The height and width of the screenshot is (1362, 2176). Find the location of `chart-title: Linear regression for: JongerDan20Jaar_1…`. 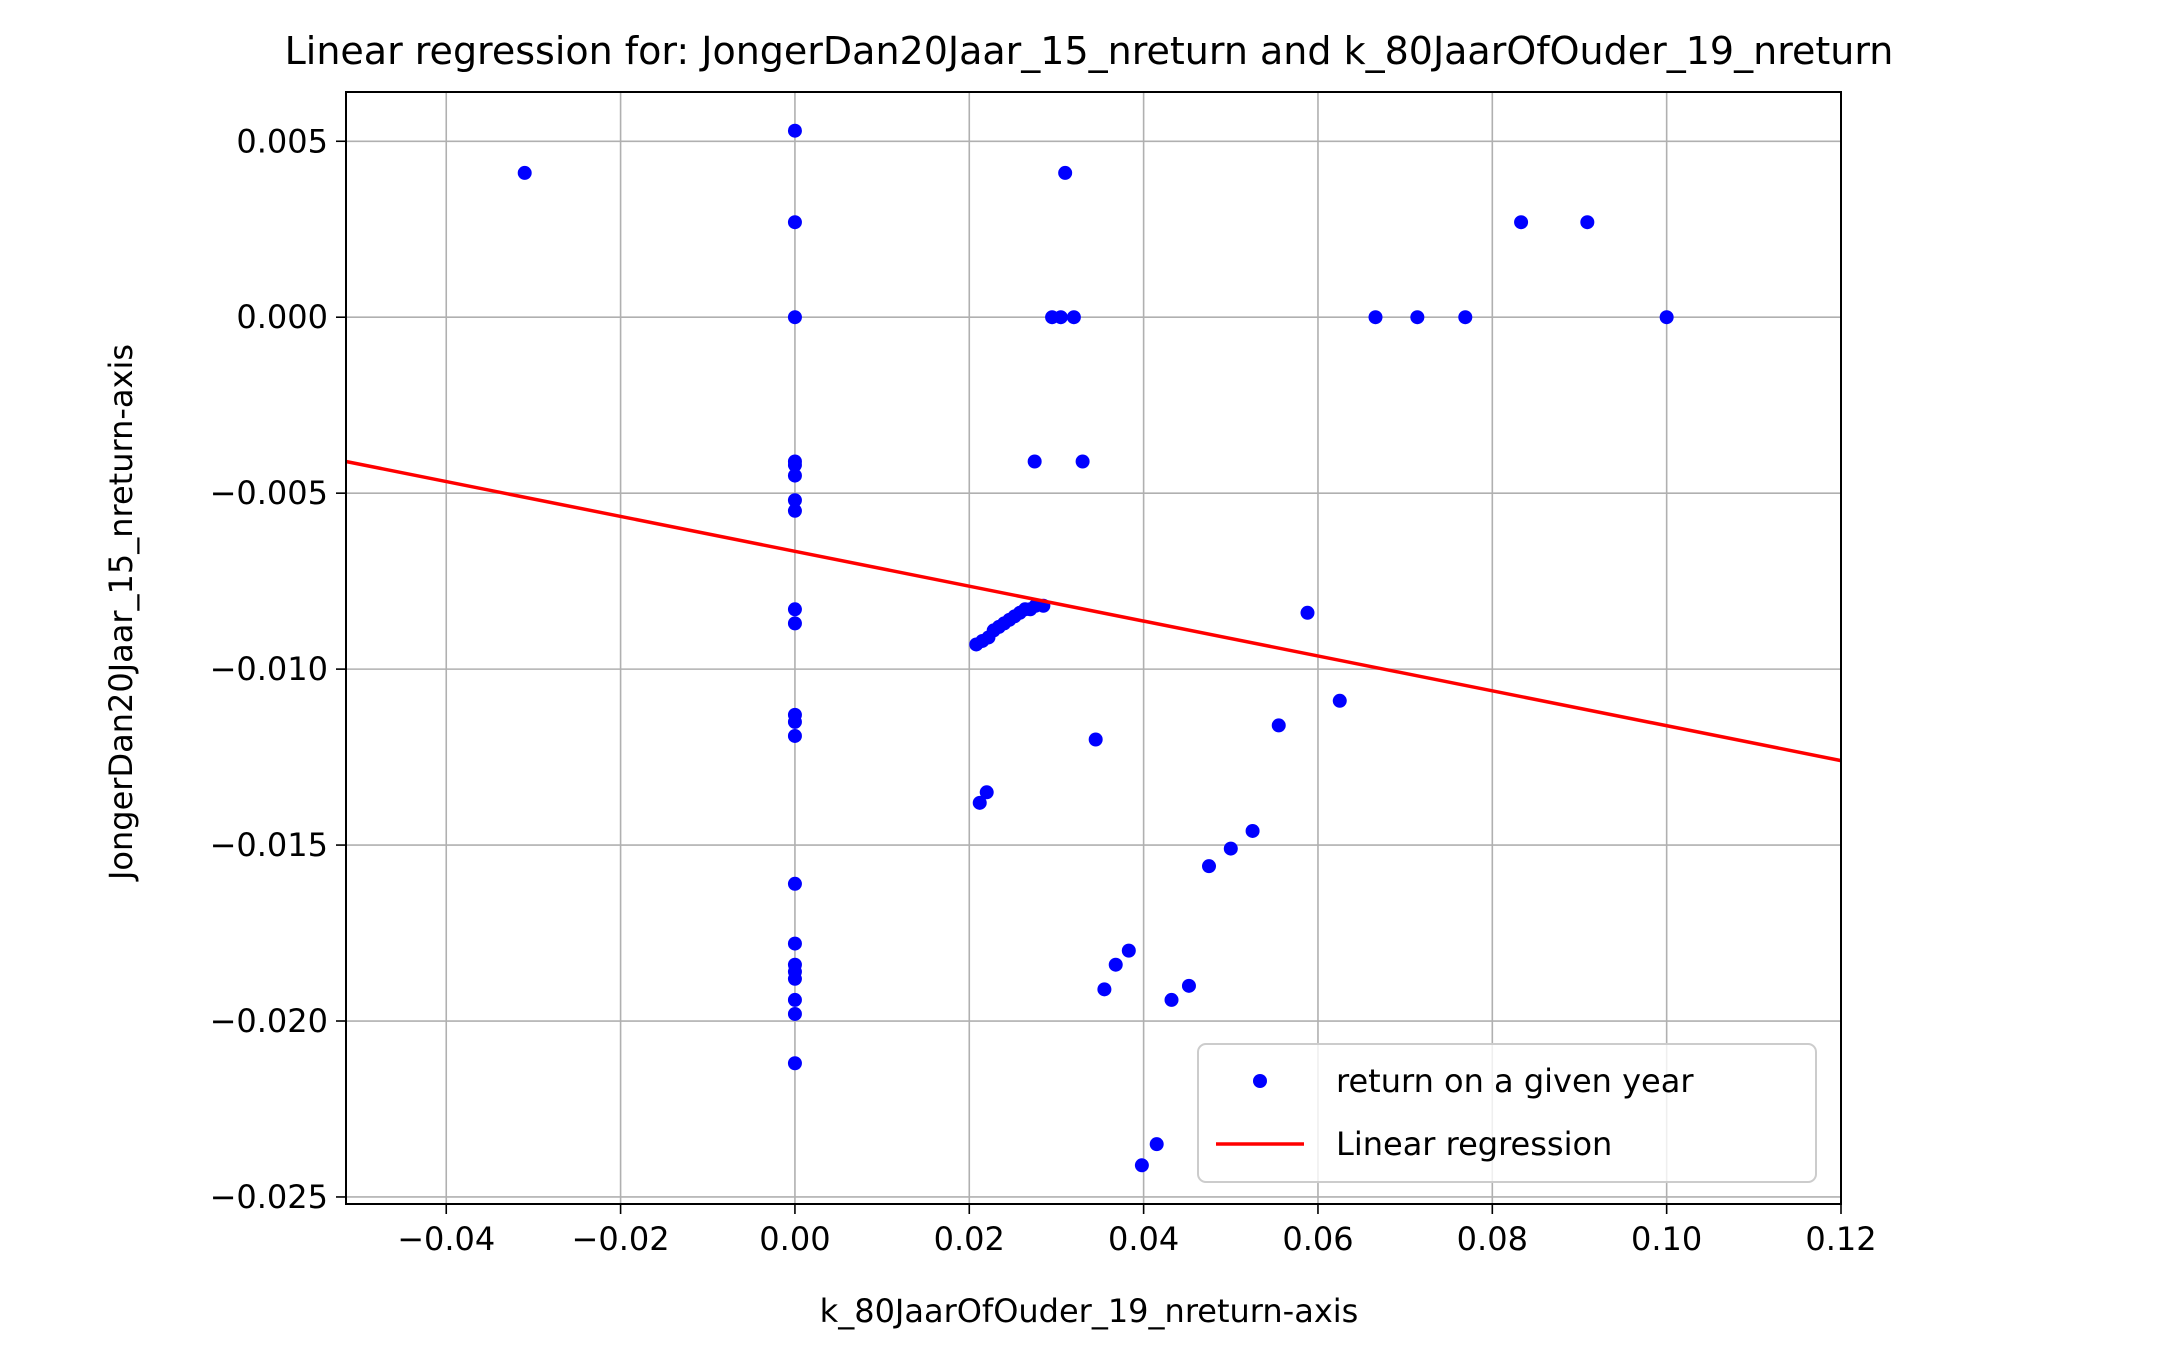

chart-title: Linear regression for: JongerDan20Jaar_1… is located at coordinates (1089, 51).